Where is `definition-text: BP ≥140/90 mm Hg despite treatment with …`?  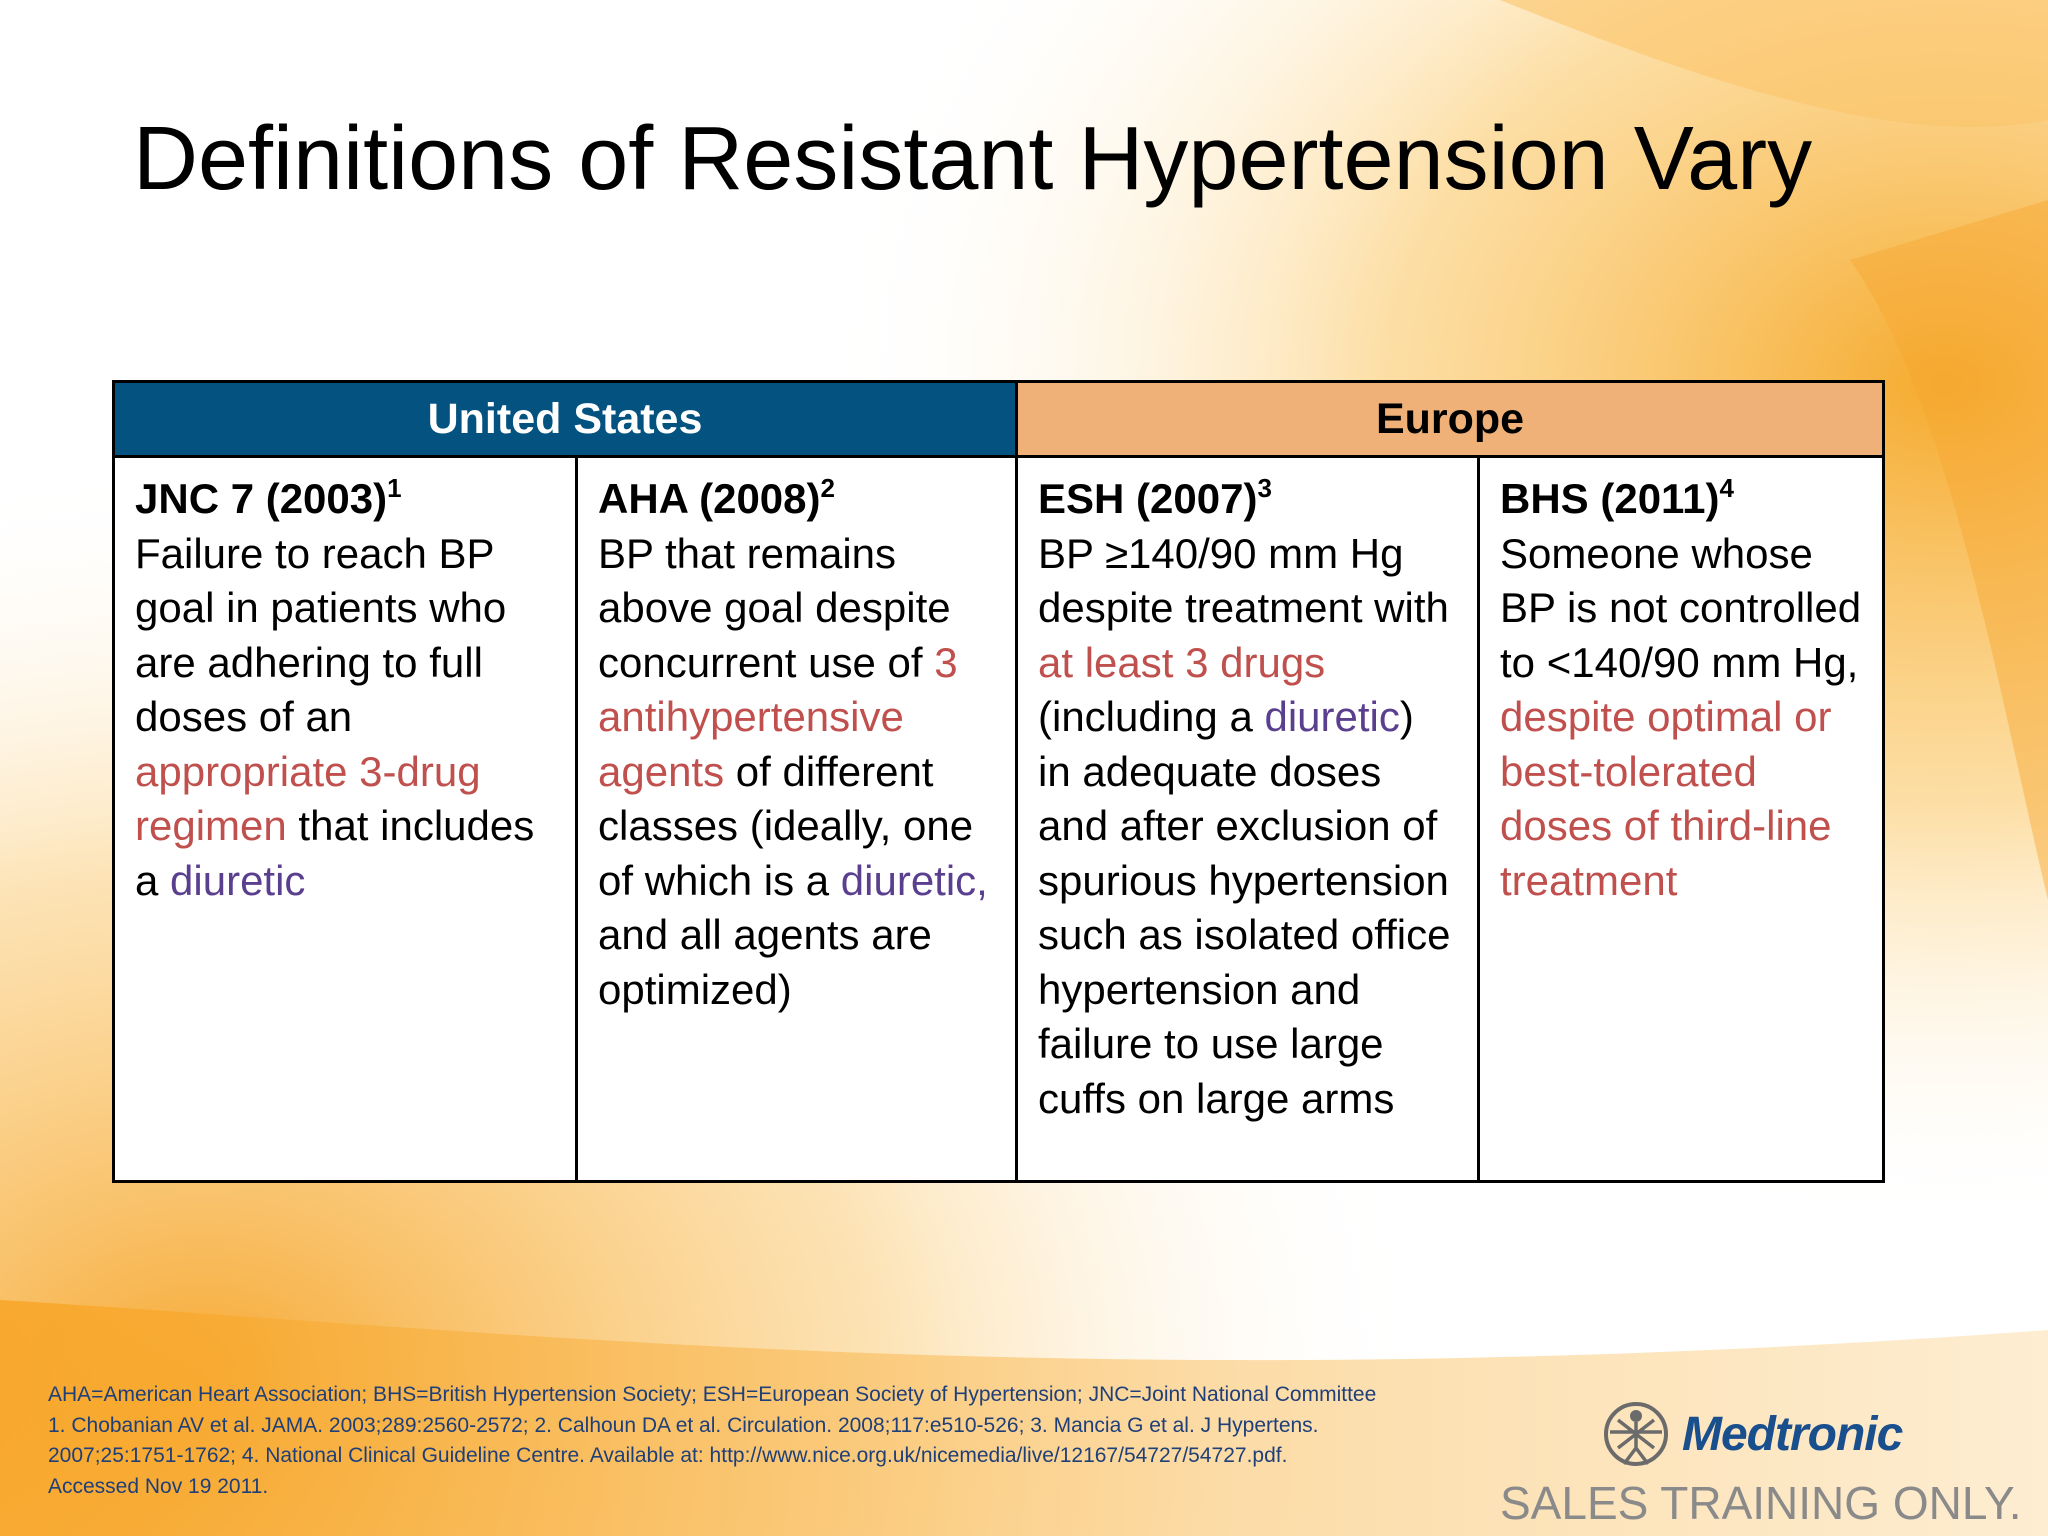 definition-text: BP ≥140/90 mm Hg despite treatment with … is located at coordinates (1244, 826).